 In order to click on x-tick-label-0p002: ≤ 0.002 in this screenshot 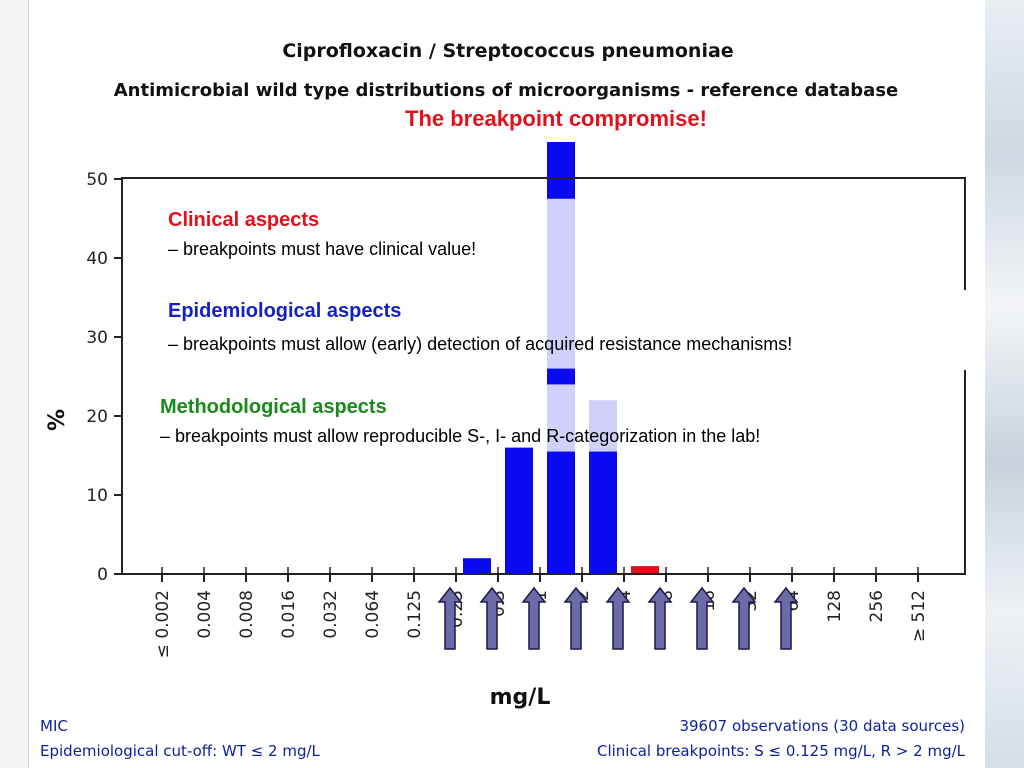, I will do `click(163, 624)`.